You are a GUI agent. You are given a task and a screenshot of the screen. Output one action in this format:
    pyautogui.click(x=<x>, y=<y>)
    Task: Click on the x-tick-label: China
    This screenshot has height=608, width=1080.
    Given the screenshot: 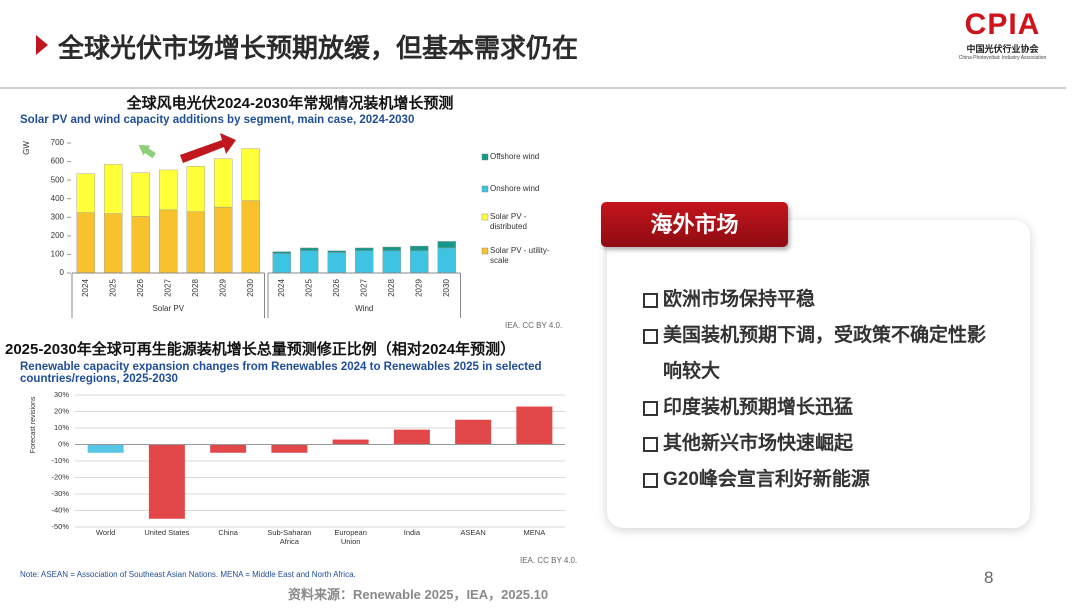 What is the action you would take?
    pyautogui.click(x=228, y=532)
    